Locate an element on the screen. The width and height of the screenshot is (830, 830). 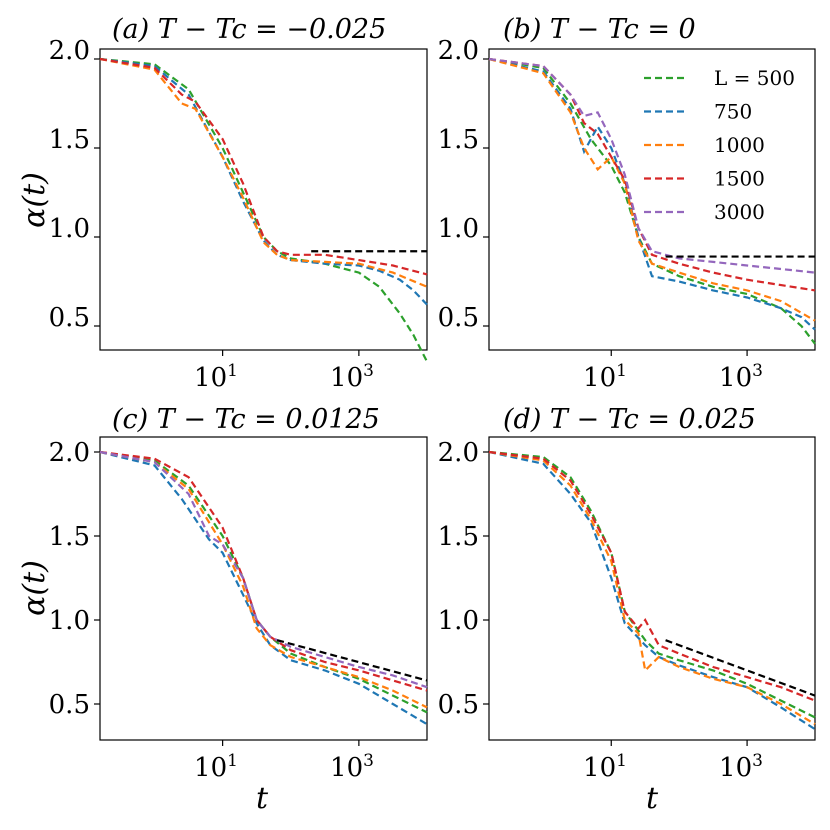
legend-label: 750 is located at coordinates (733, 112).